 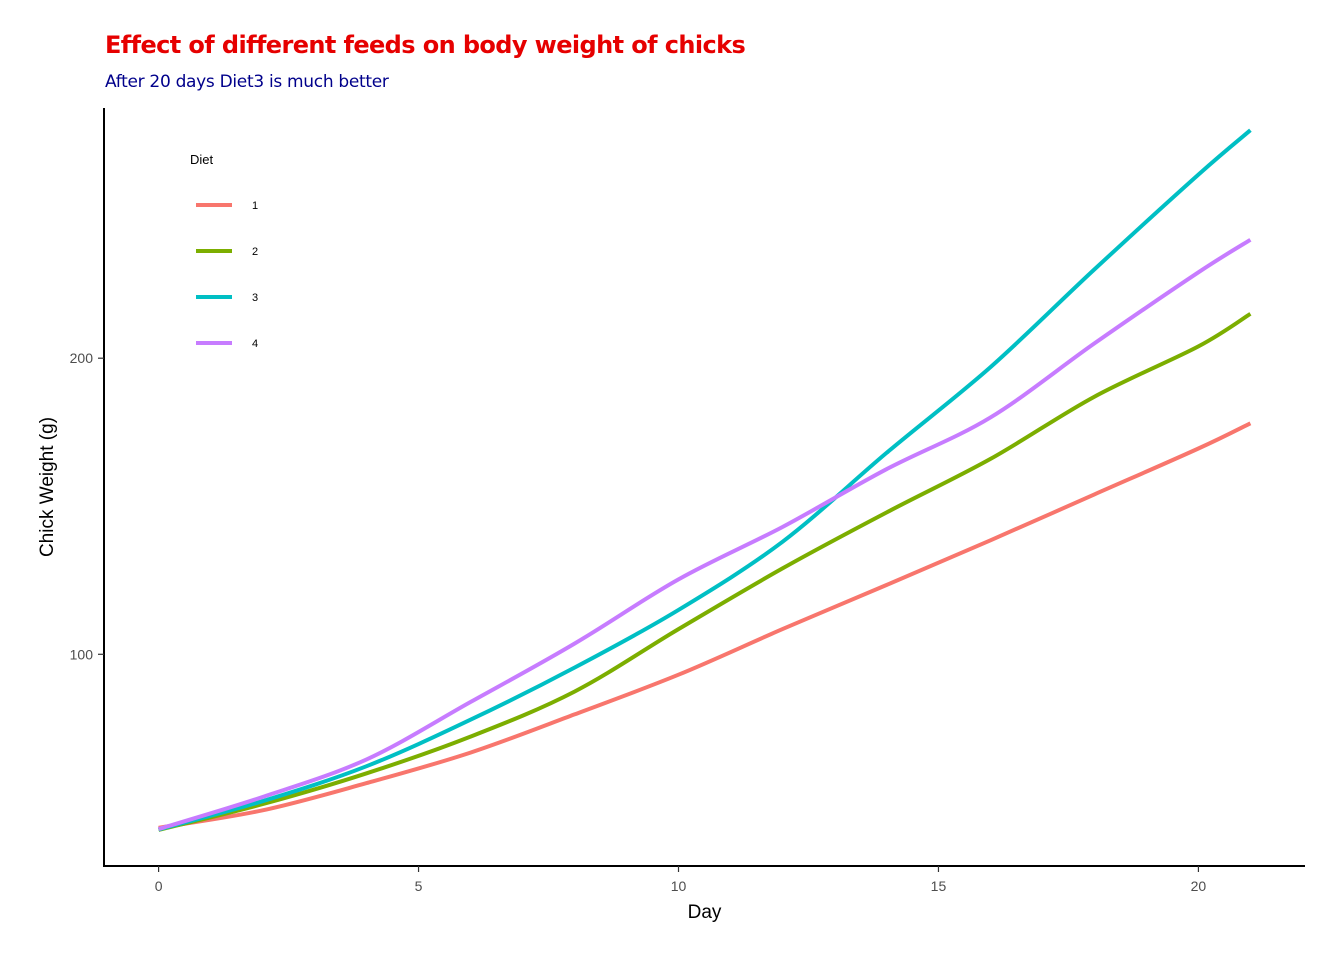 What do you see at coordinates (202, 159) in the screenshot?
I see `legend-title: Diet` at bounding box center [202, 159].